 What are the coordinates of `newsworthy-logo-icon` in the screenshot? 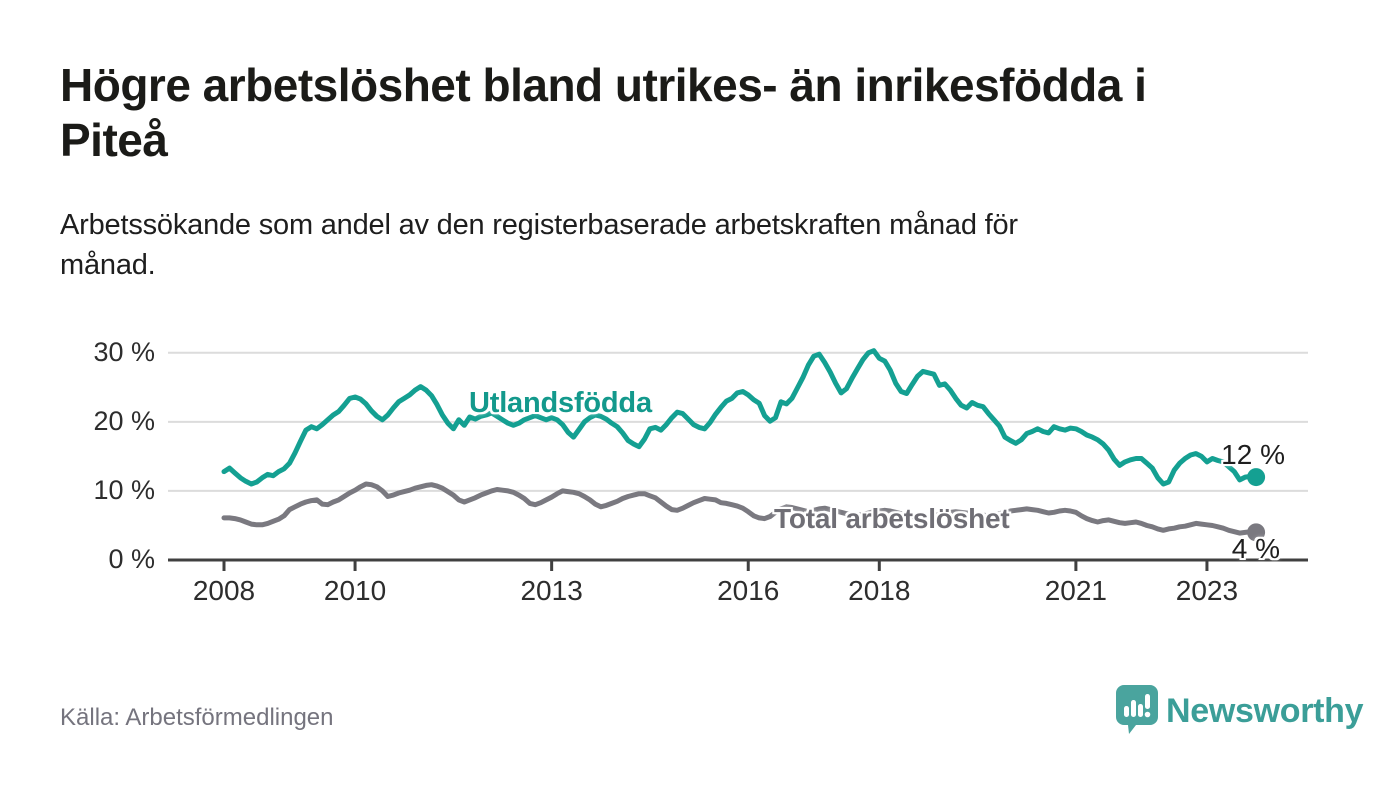 It's located at (1137, 709).